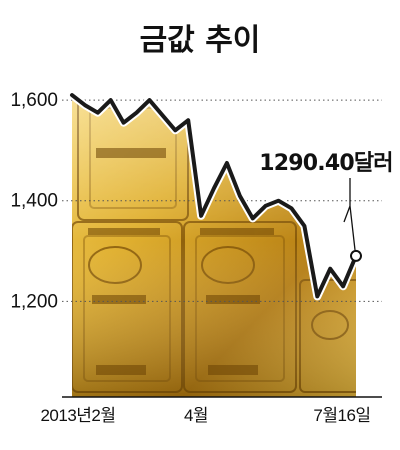 The image size is (400, 450). Describe the element at coordinates (341, 415) in the screenshot. I see `x-tick-label: 7월16일` at that location.